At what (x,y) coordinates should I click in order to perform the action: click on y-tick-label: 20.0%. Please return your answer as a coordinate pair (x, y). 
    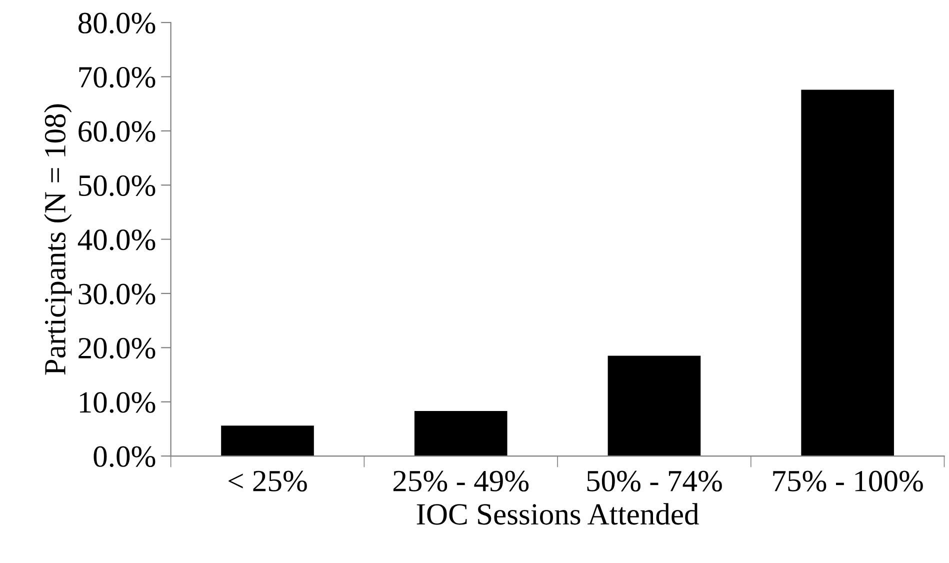
    Looking at the image, I should click on (117, 348).